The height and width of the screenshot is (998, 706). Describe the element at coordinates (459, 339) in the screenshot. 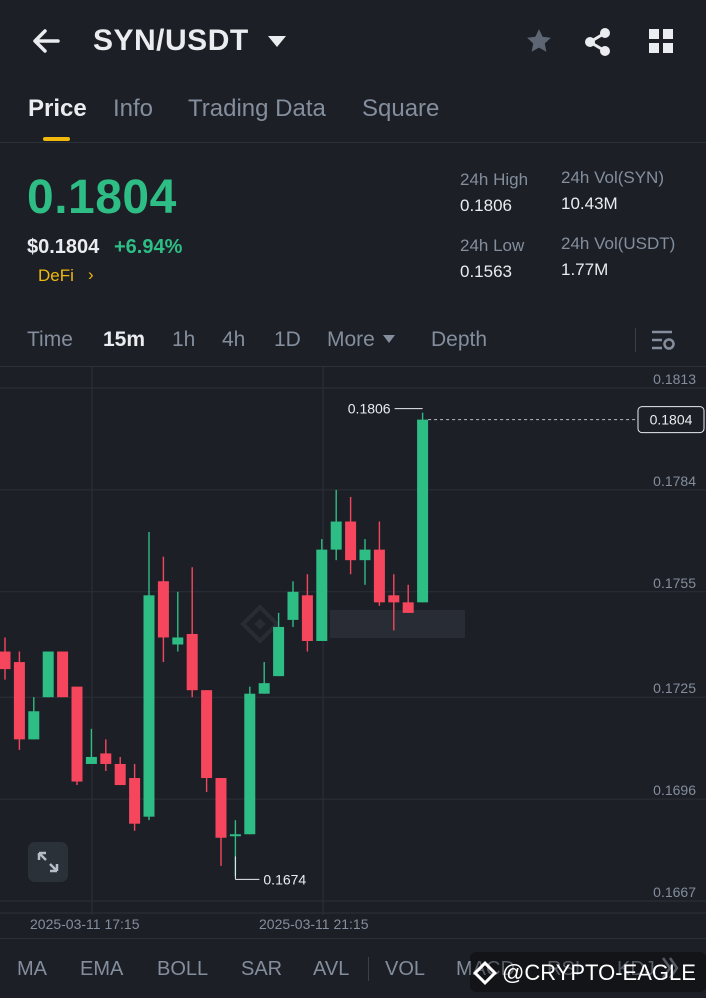

I see `interval-depth: Depth` at that location.